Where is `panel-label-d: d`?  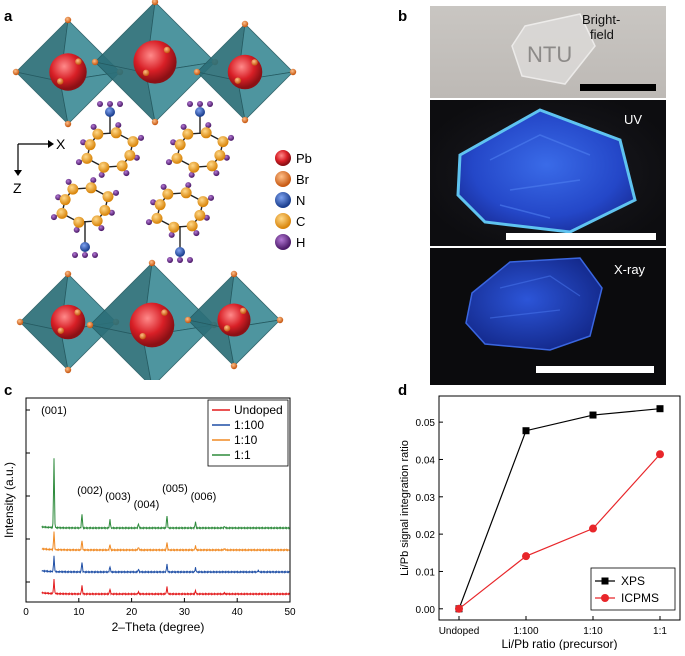 panel-label-d: d is located at coordinates (403, 390).